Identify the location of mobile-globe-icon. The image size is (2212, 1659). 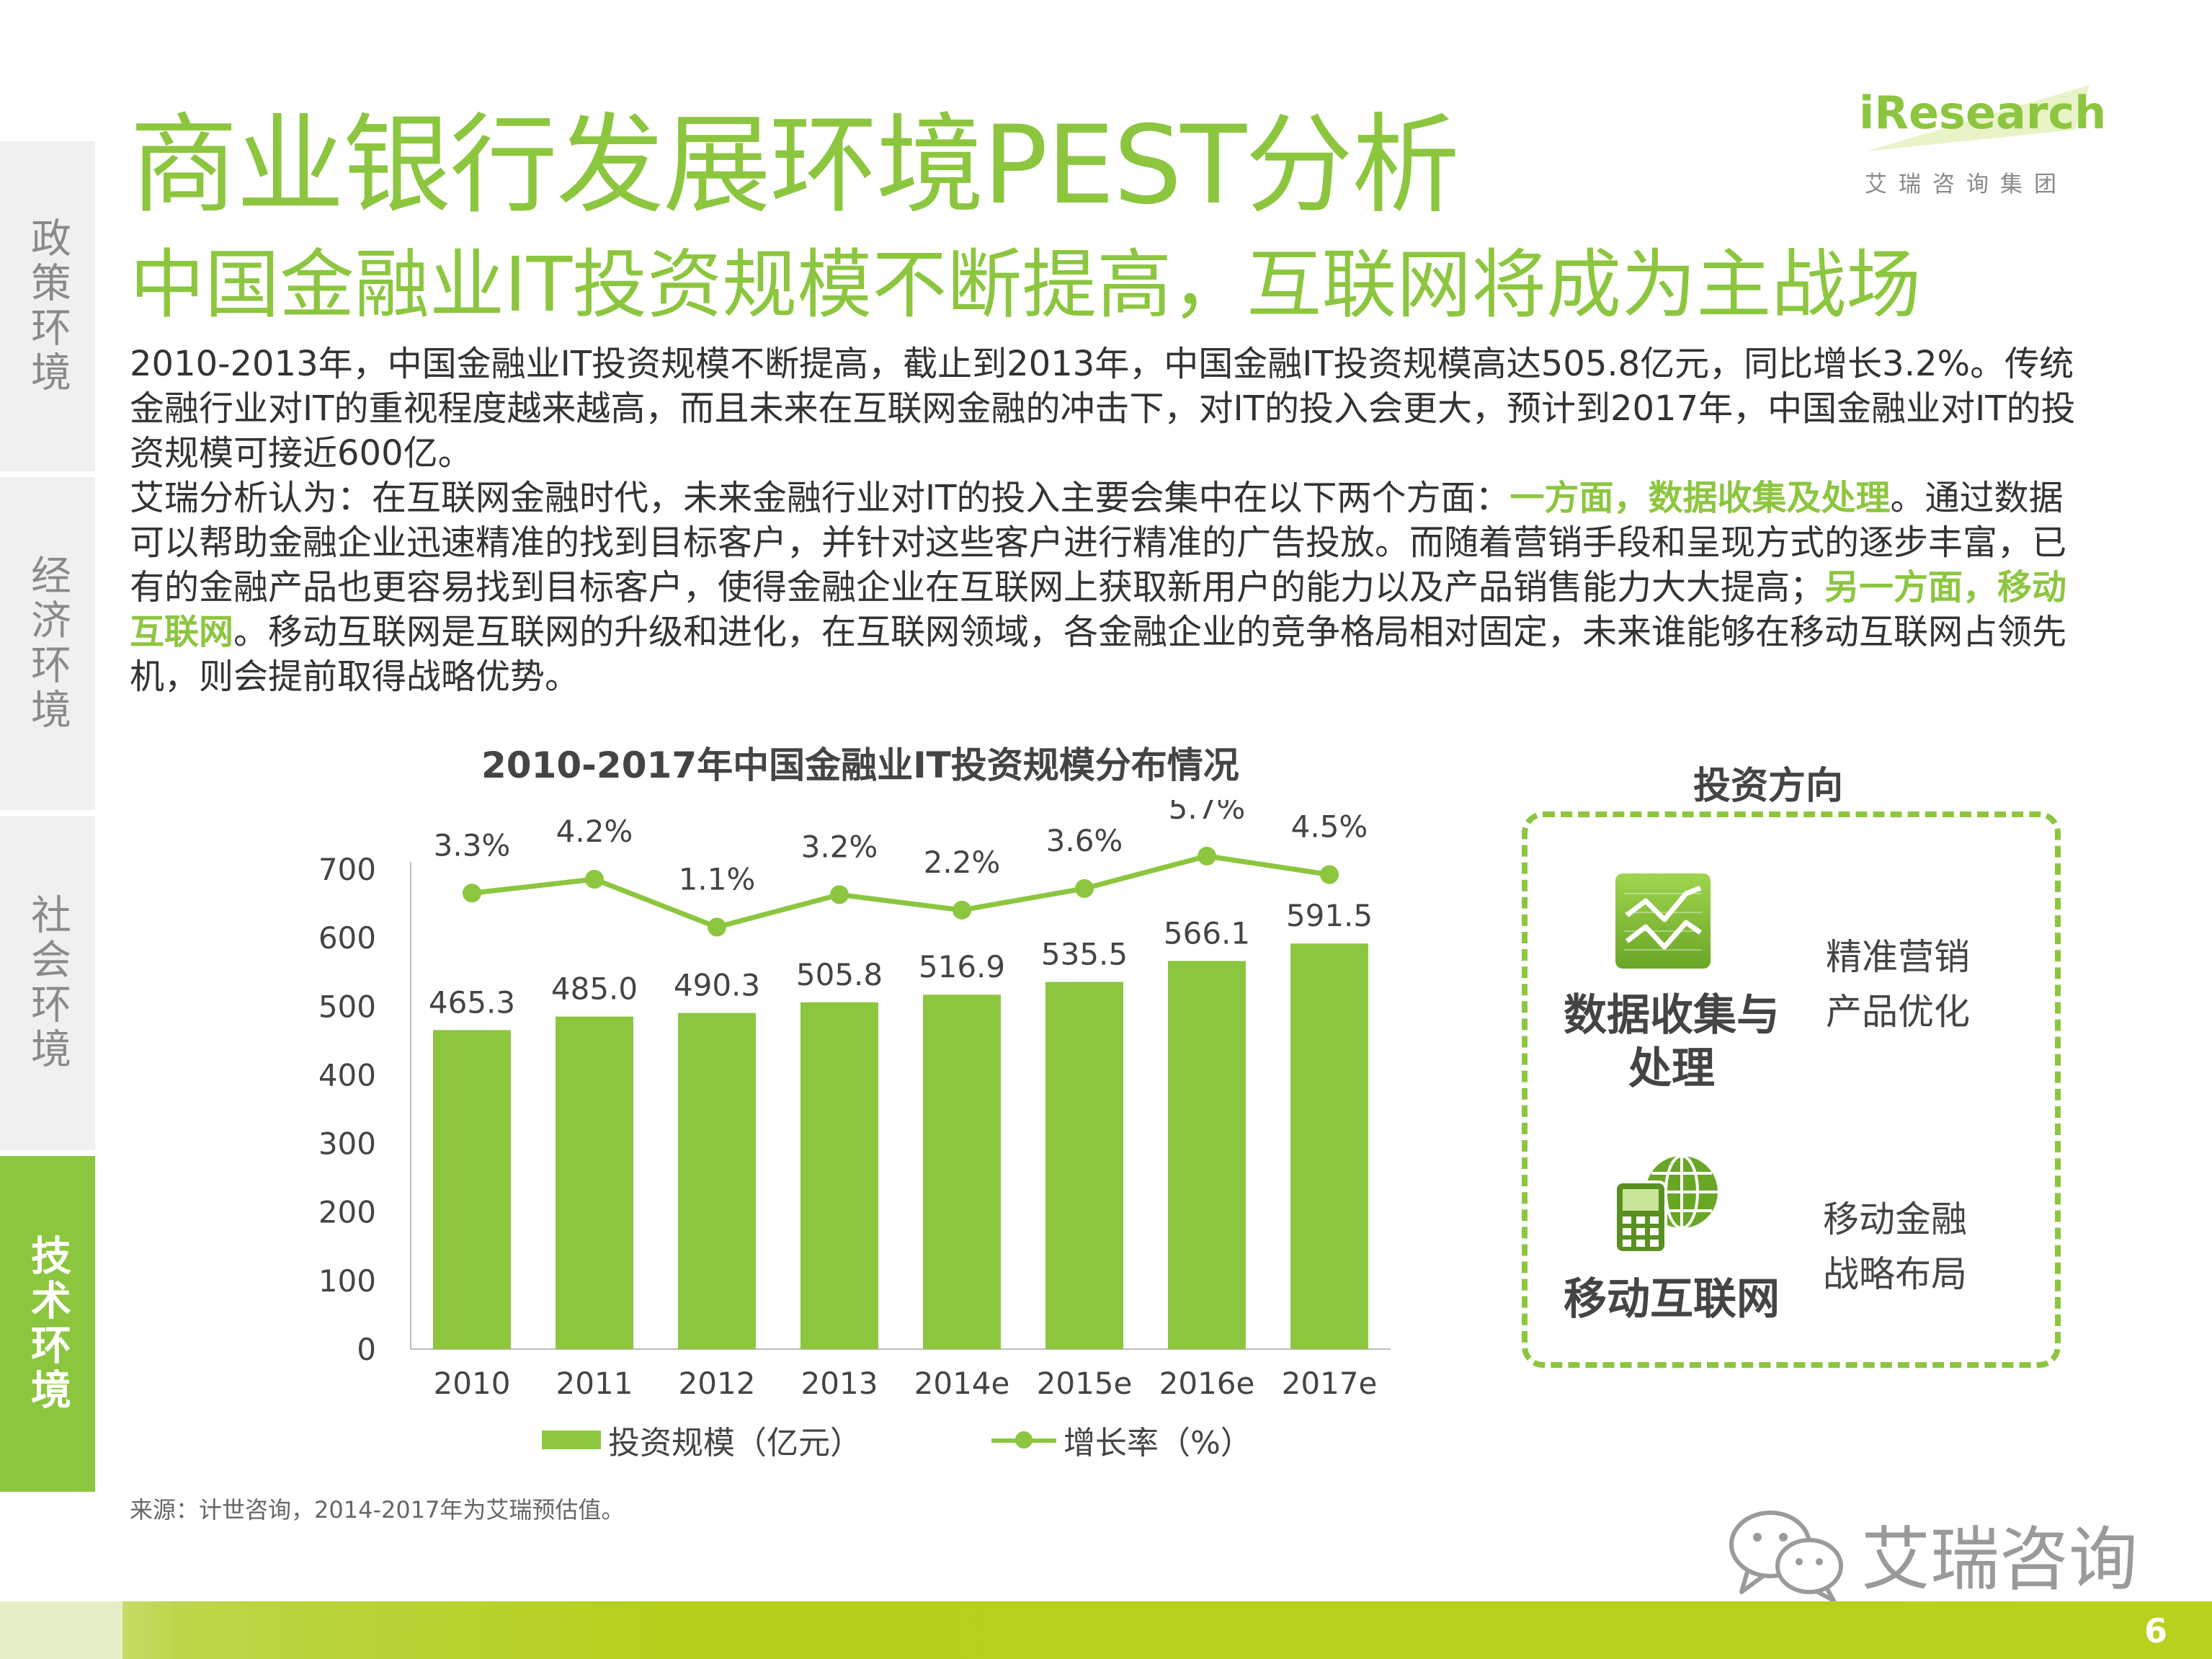
(1666, 1204).